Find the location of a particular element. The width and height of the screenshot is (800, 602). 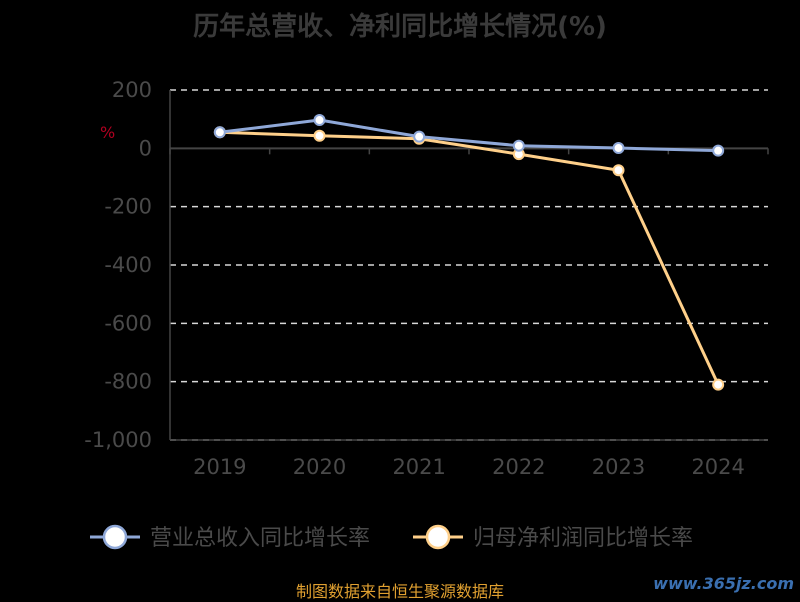

y-axis-label: % is located at coordinates (107, 132).